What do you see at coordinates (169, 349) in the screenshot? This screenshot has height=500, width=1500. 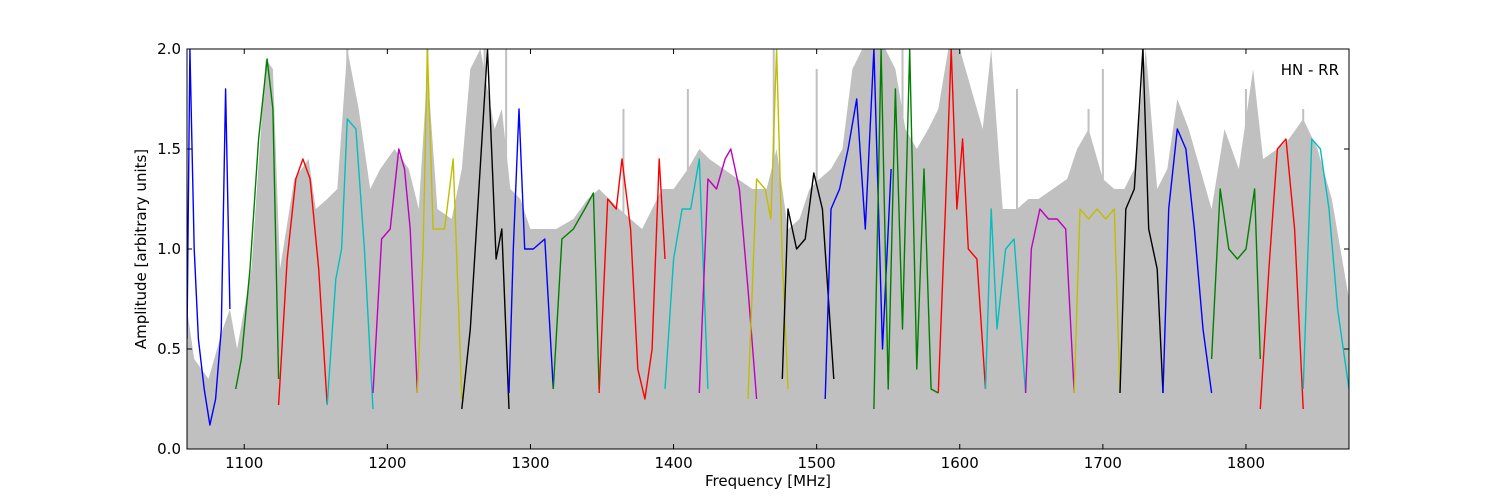 I see `y-tick-label: 0.5` at bounding box center [169, 349].